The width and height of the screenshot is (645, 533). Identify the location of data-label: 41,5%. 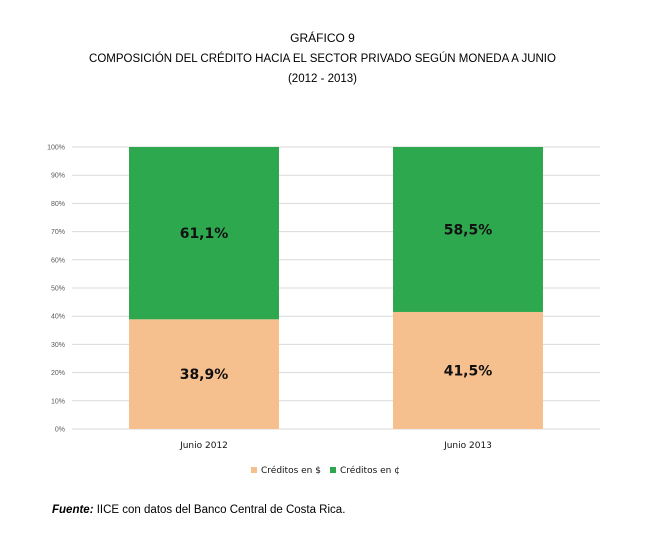
(468, 371).